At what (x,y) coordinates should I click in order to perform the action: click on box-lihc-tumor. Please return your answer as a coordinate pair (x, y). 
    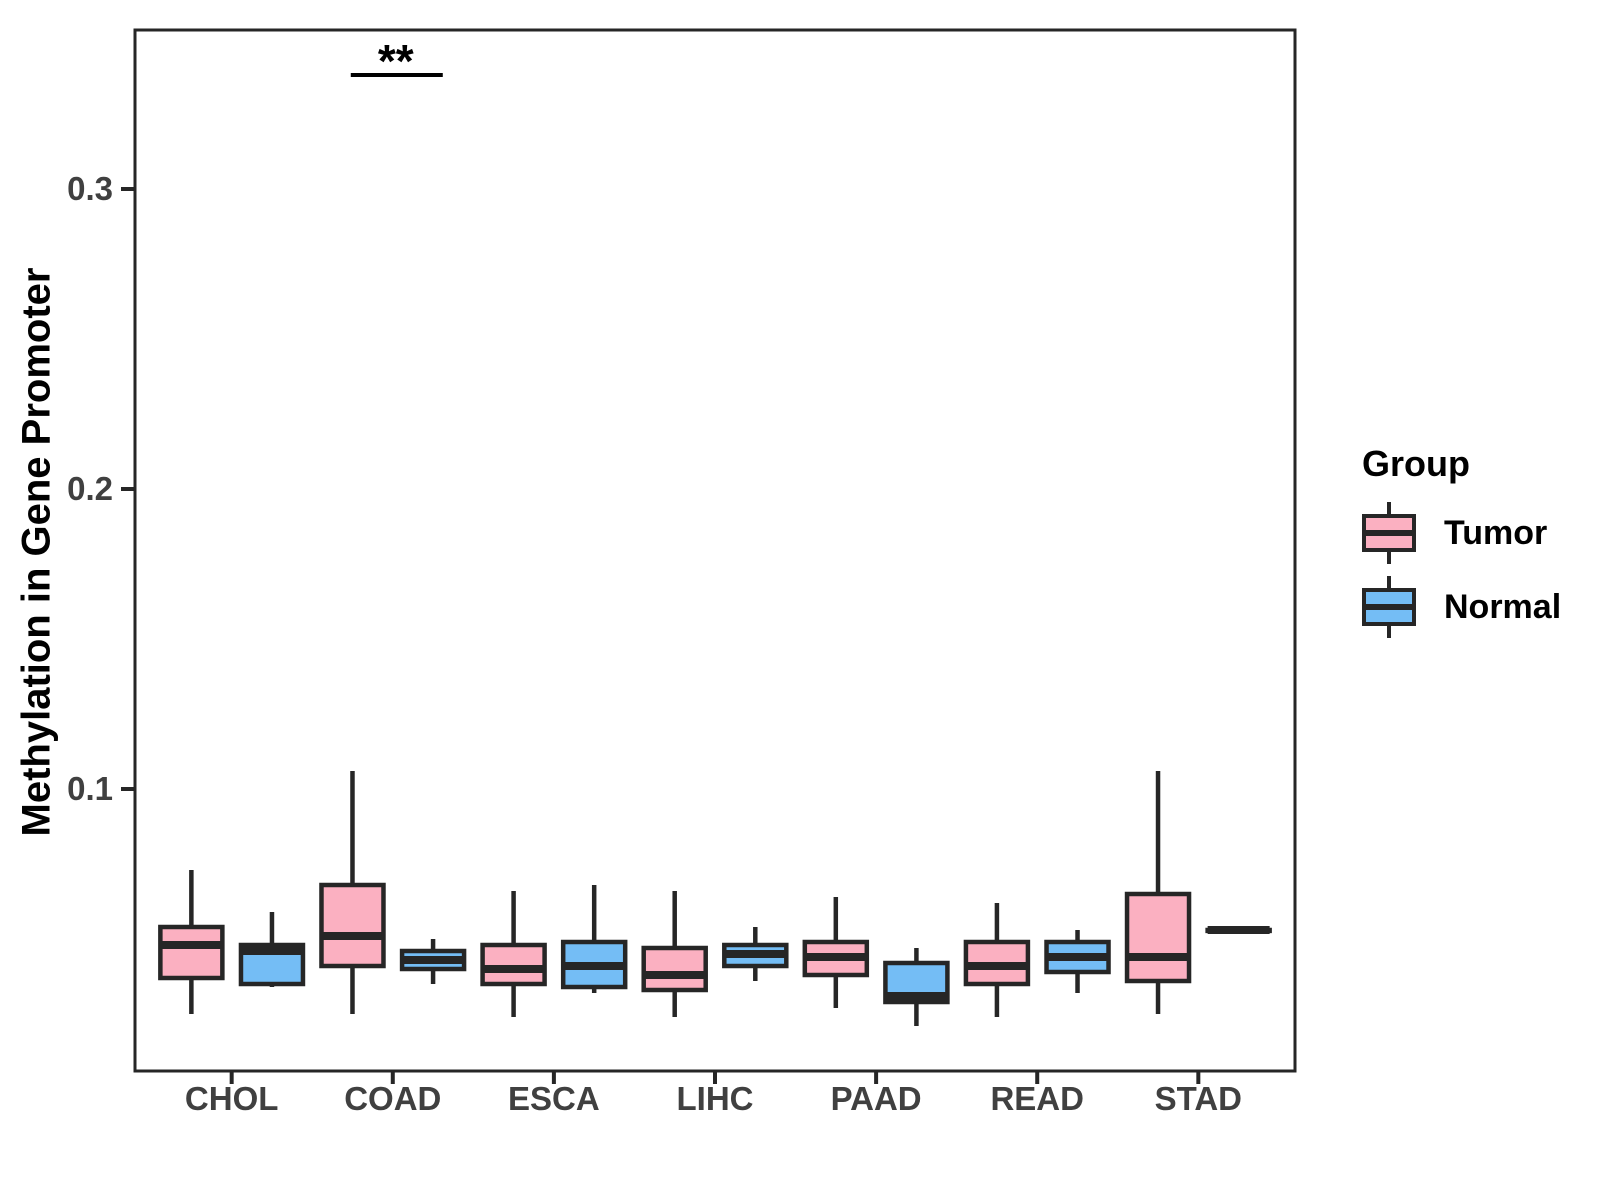
    Looking at the image, I should click on (674, 954).